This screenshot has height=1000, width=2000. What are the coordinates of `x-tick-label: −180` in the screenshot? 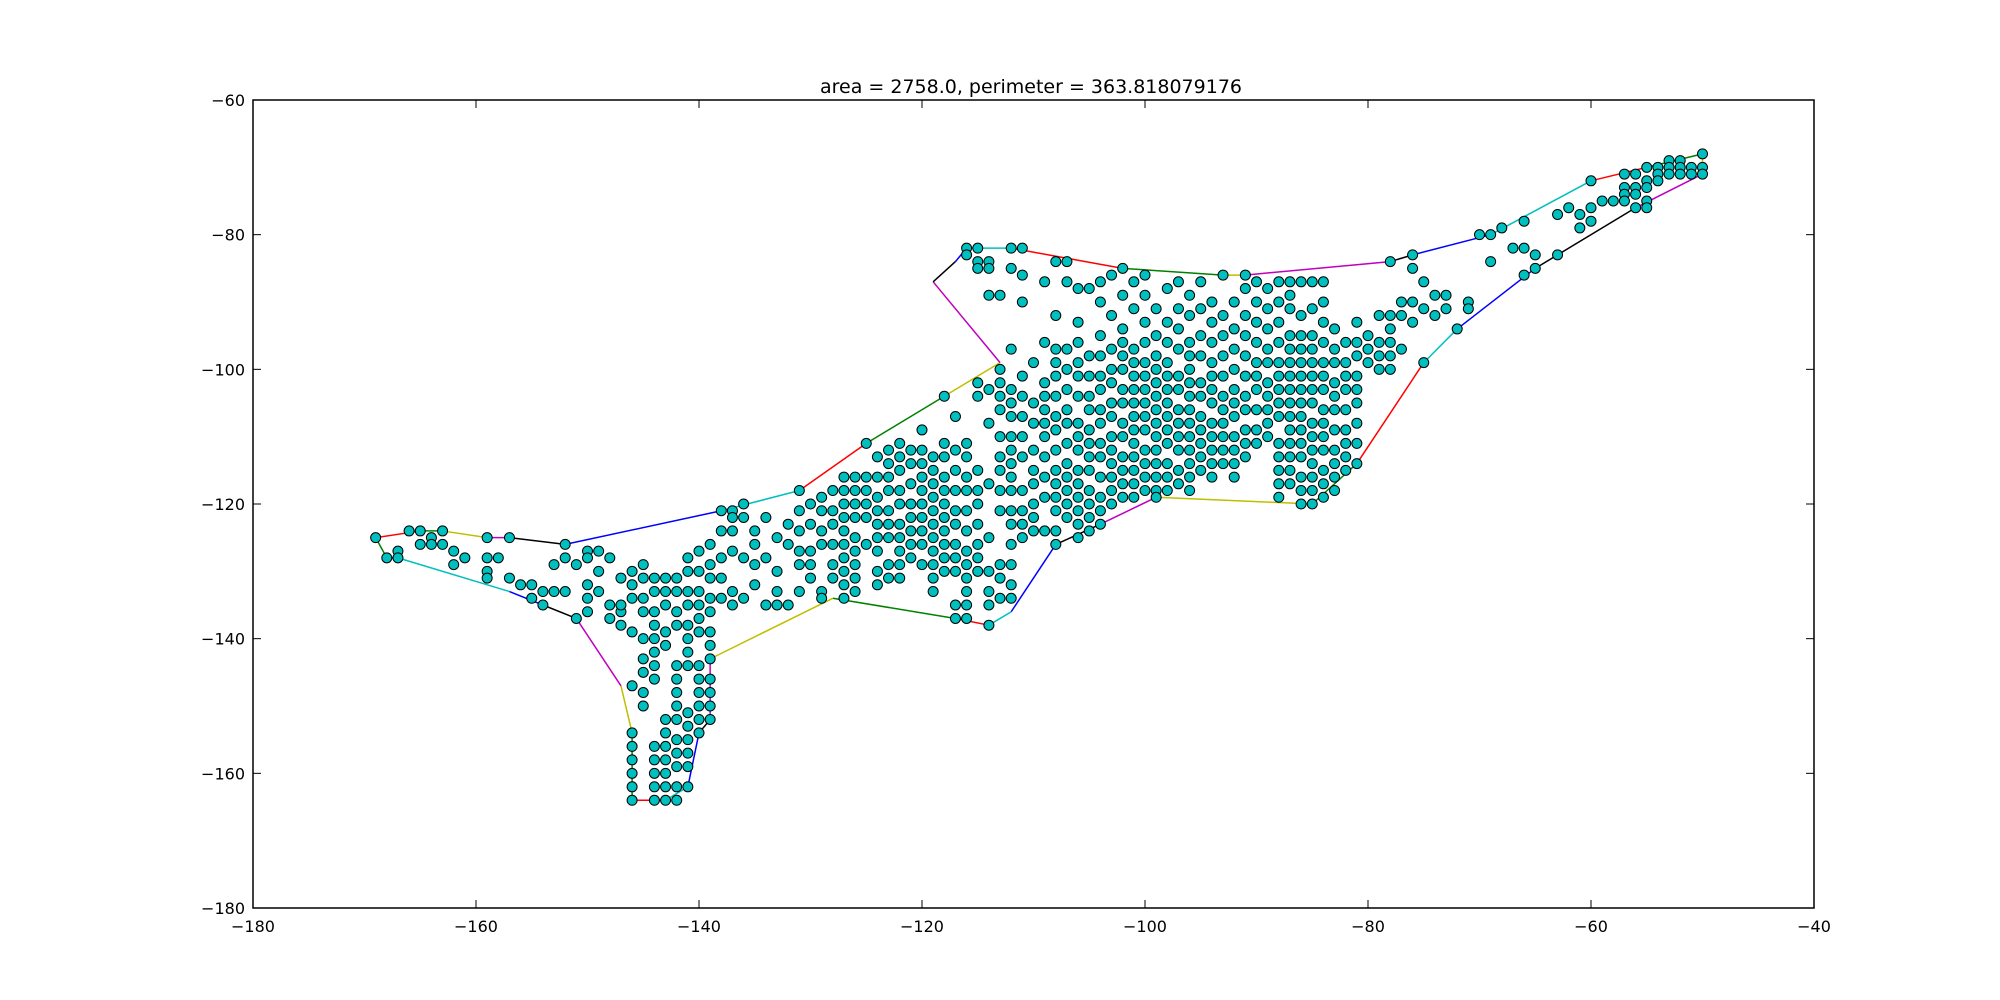 It's located at (253, 926).